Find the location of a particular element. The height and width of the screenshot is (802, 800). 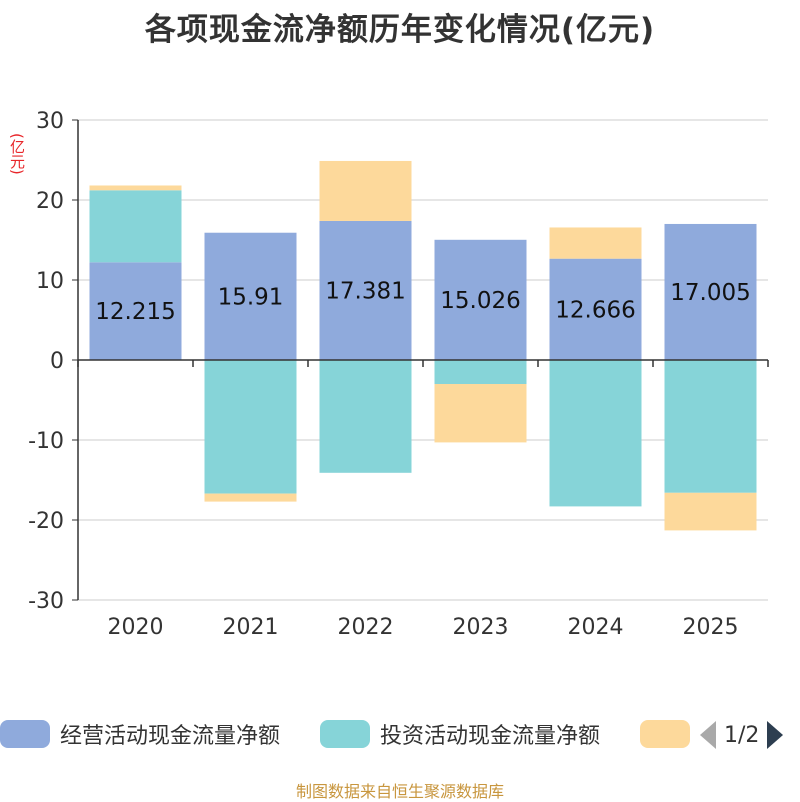

legend-item-investing: 投资活动现金流量净额 is located at coordinates (460, 734).